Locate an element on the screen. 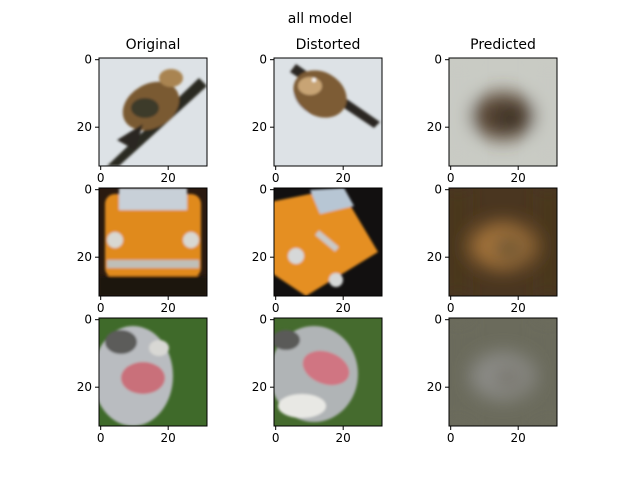  panel-dog-predicted: 0 20 0 20 is located at coordinates (492, 379).